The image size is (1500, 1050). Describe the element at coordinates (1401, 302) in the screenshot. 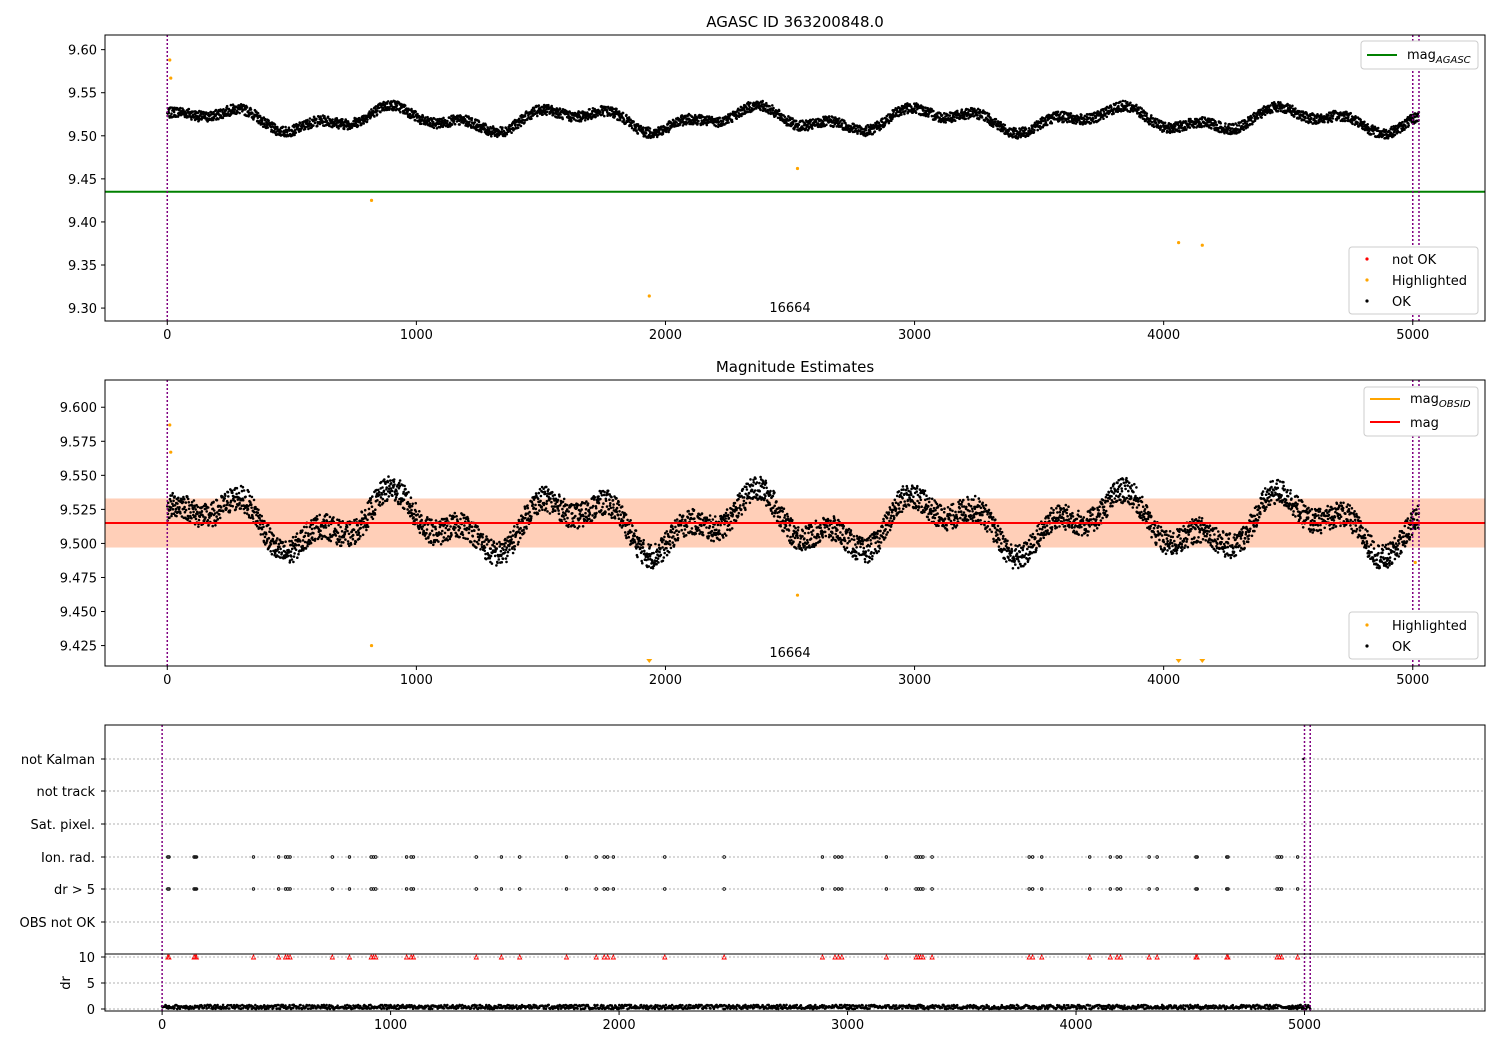

I see `legend-ok: OK` at that location.